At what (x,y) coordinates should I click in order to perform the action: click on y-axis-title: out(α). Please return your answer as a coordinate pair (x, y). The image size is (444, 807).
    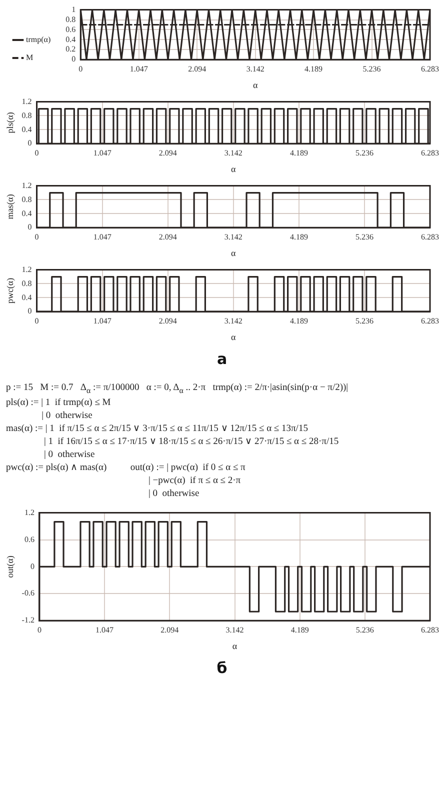
    Looking at the image, I should click on (9, 566).